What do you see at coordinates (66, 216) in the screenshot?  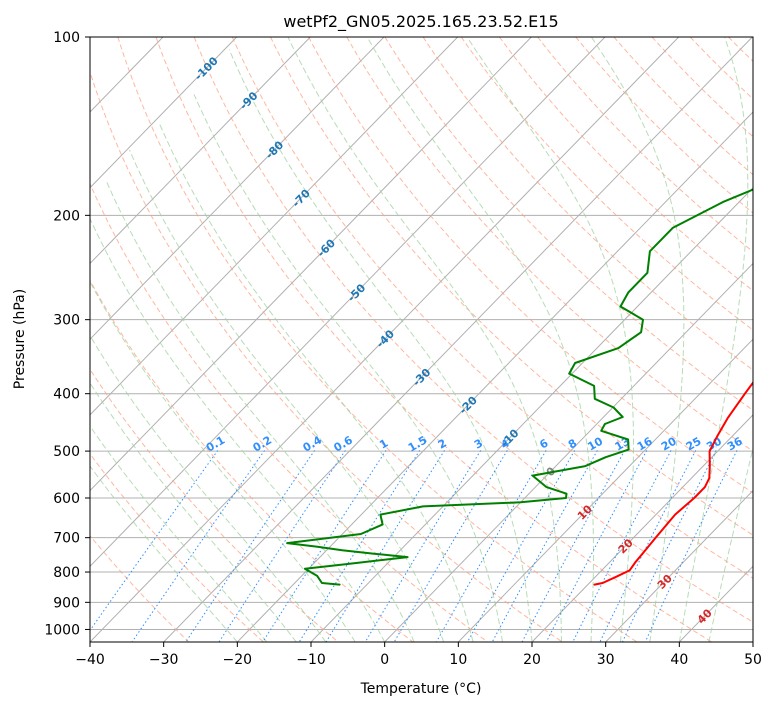 I see `y-tick-label: 200` at bounding box center [66, 216].